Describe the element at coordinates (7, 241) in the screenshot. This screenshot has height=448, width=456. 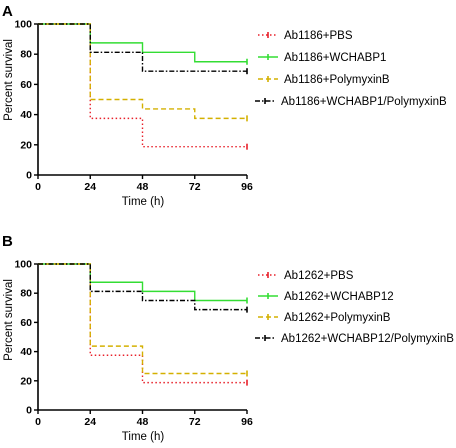
I see `panel-letter-b: B` at that location.